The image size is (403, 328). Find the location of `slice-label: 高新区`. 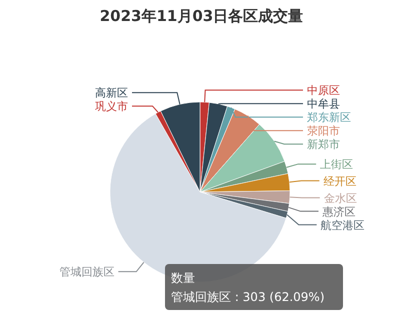

slice-label: 高新区 is located at coordinates (111, 93).